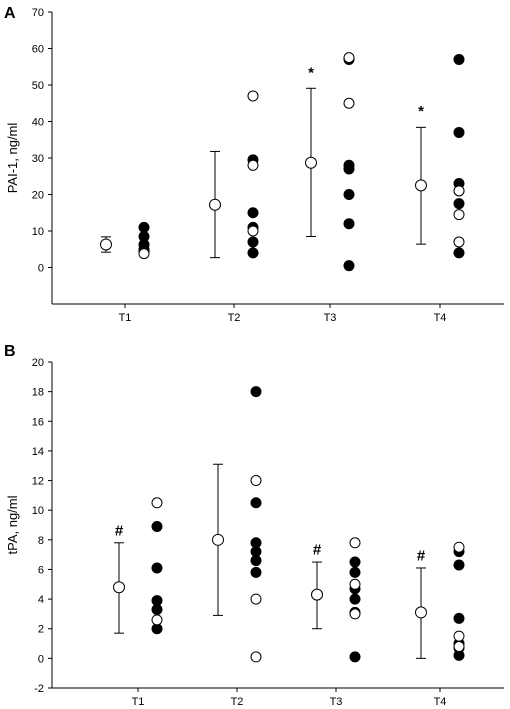 The width and height of the screenshot is (510, 709). I want to click on panel-b-y-axis-title: tPA, ng/ml, so click(12, 524).